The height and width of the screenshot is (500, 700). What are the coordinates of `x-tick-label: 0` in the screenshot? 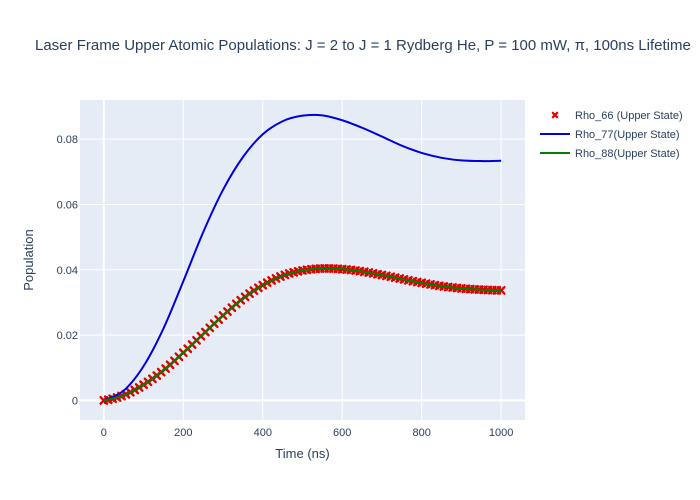 It's located at (104, 433).